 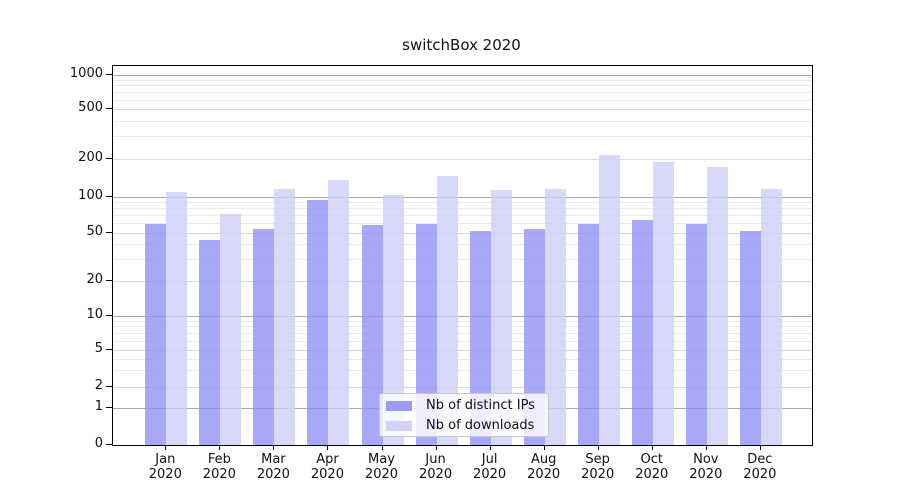 What do you see at coordinates (219, 467) in the screenshot?
I see `x-tick-label: Feb 2020` at bounding box center [219, 467].